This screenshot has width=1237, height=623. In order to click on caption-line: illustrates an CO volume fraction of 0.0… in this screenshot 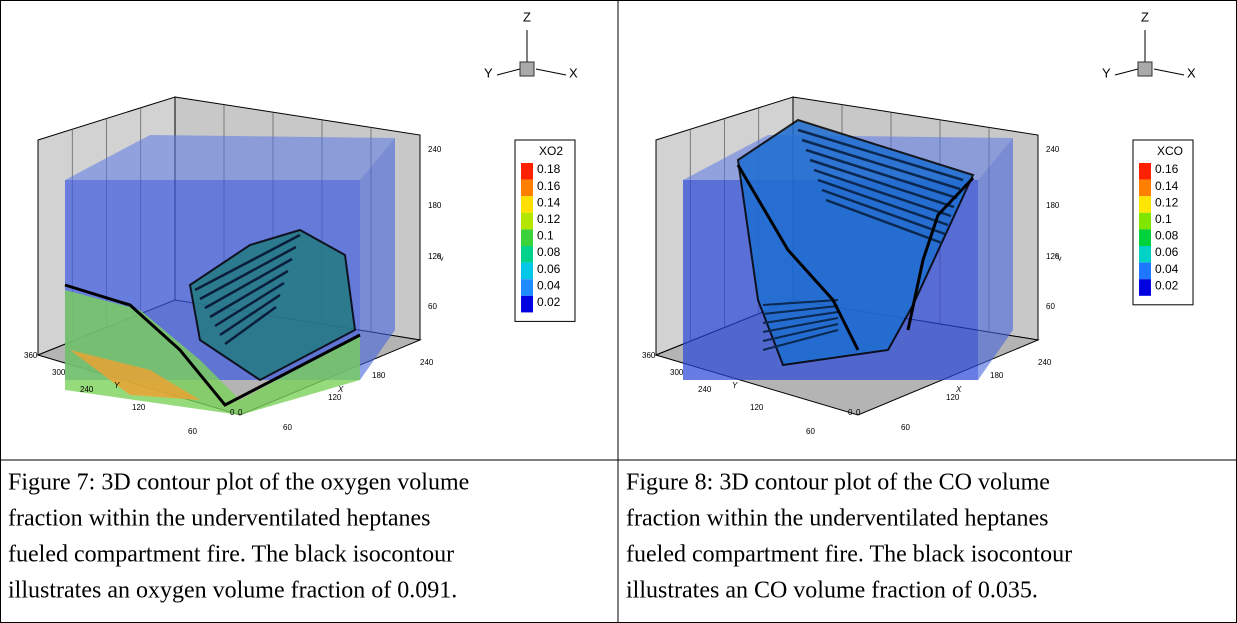, I will do `click(832, 591)`.